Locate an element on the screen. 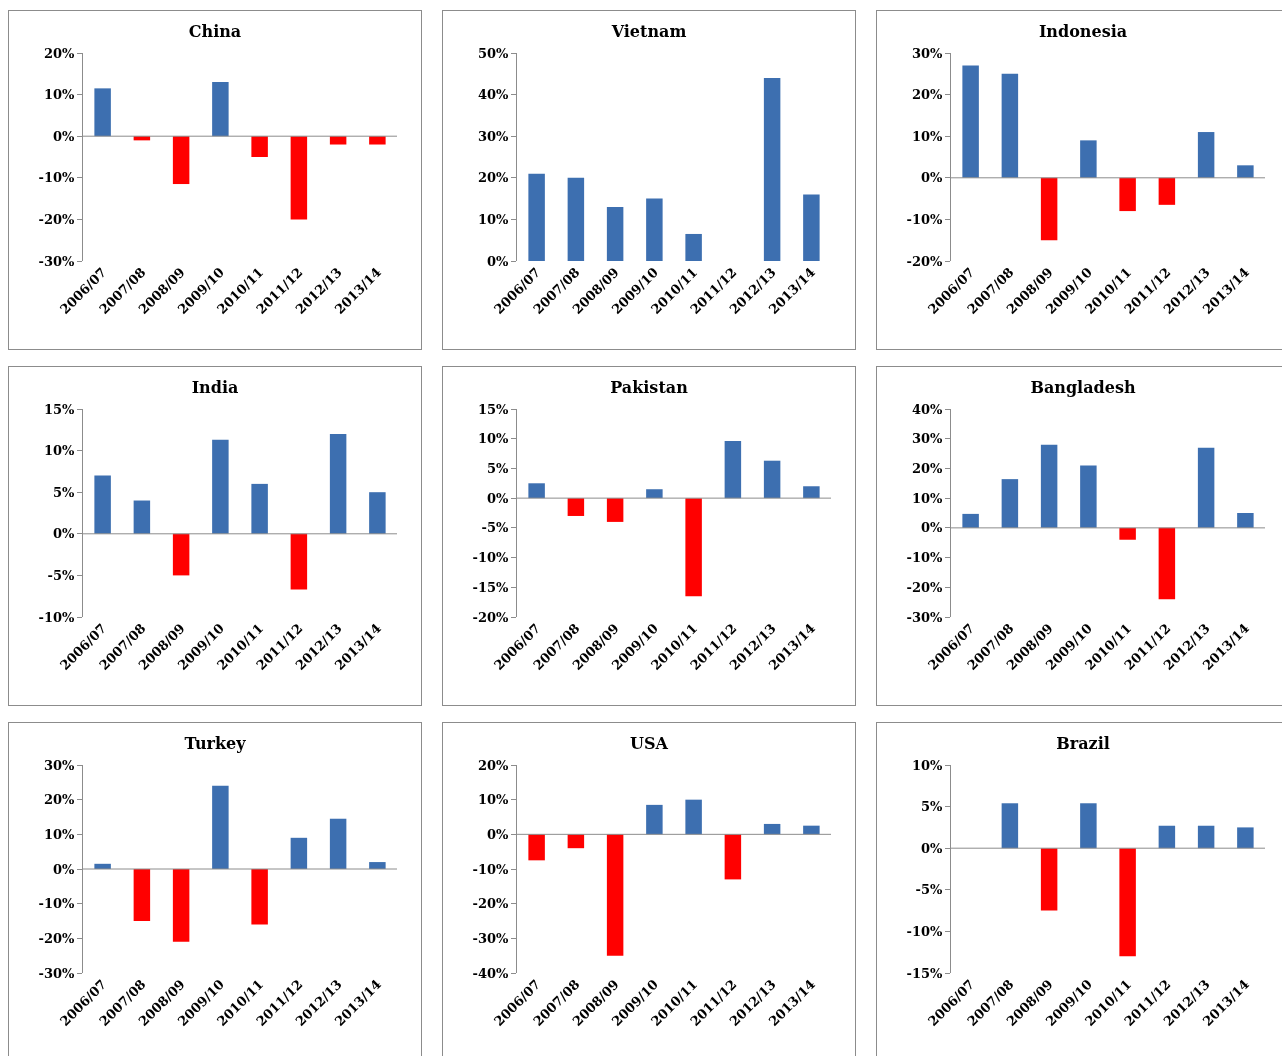 Image resolution: width=1282 pixels, height=1056 pixels. chart-title: Bangladesh is located at coordinates (1083, 388).